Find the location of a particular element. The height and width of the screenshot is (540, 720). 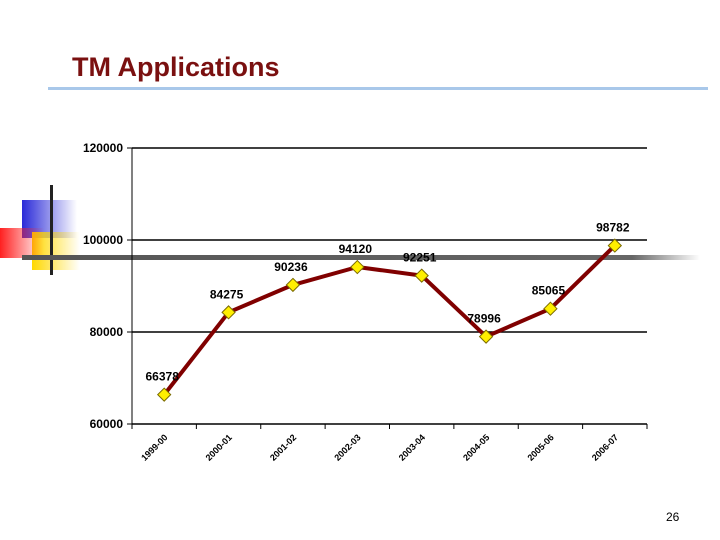

x-tick-label: 2005-06 is located at coordinates (540, 447).